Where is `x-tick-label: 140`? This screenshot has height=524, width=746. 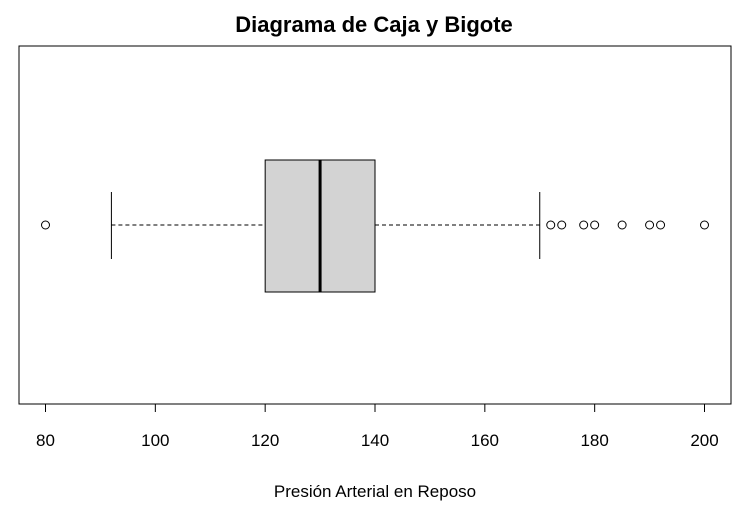
x-tick-label: 140 is located at coordinates (375, 440).